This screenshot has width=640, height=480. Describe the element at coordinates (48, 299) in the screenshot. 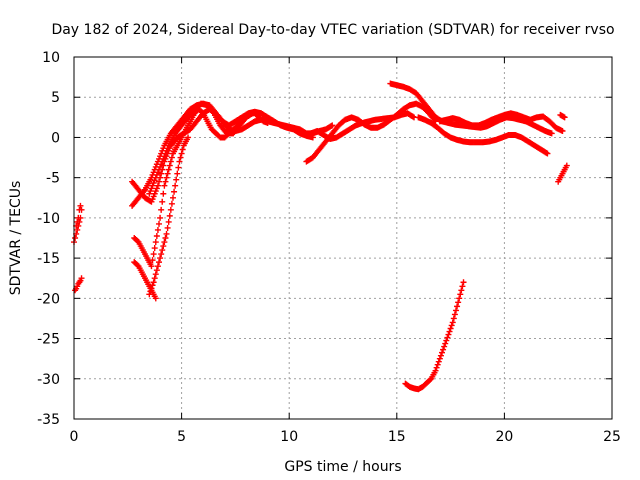

I see `y-tick-label: -20` at that location.